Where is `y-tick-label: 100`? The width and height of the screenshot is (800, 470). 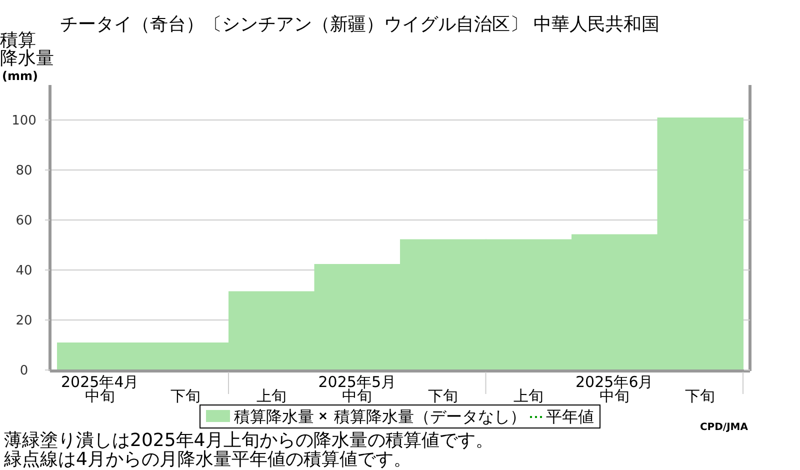 y-tick-label: 100 is located at coordinates (24, 121).